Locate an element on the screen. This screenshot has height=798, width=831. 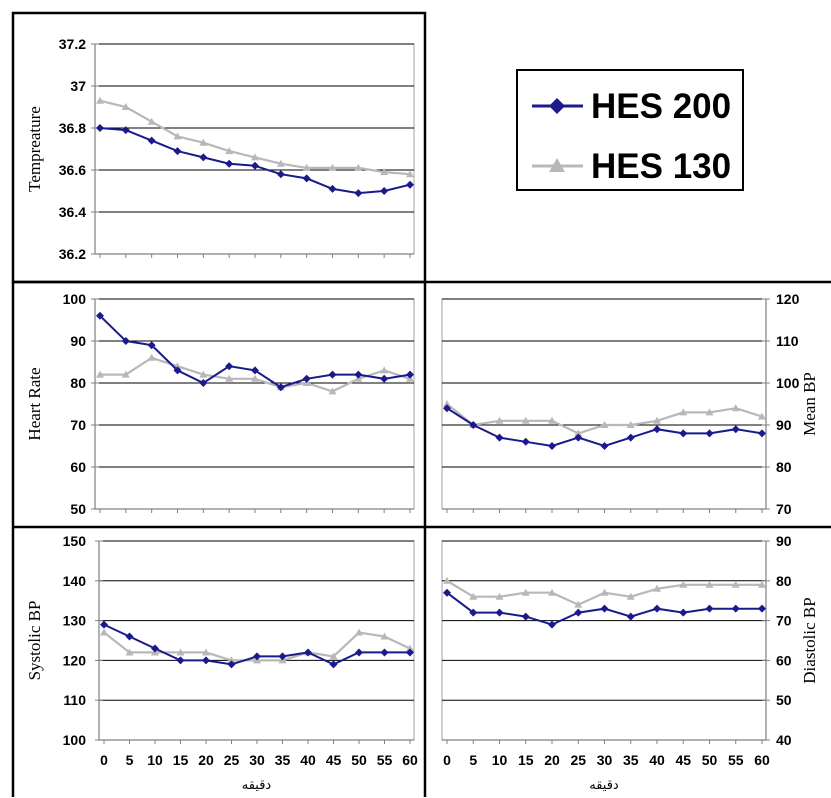
y-tick-label: 90 is located at coordinates (784, 425).